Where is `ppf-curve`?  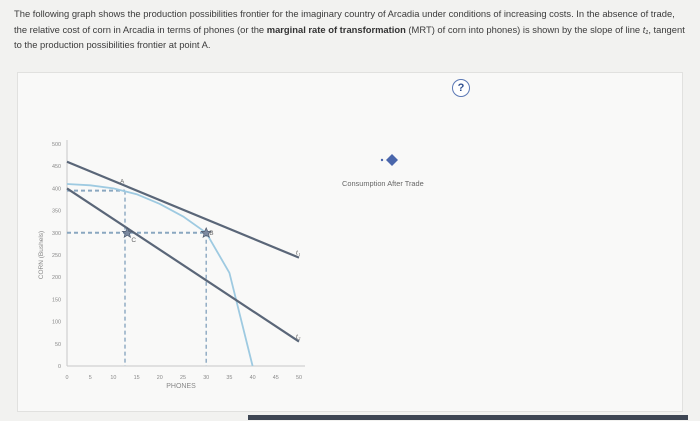
ppf-curve is located at coordinates (160, 275).